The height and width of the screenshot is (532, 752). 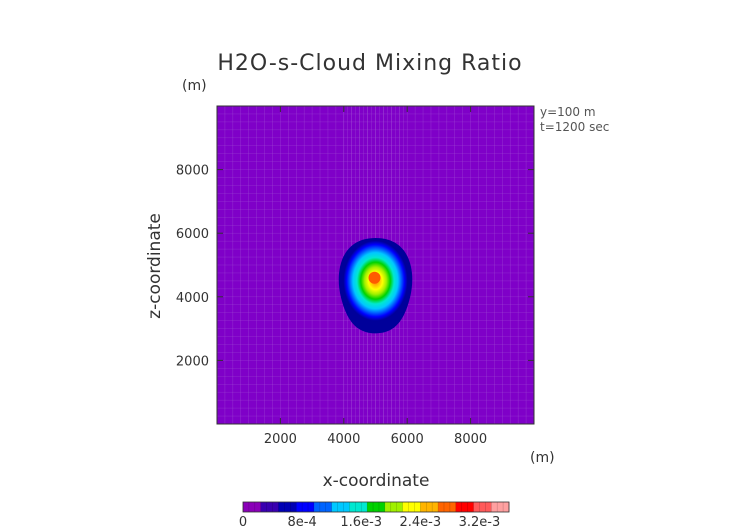 What do you see at coordinates (407, 439) in the screenshot?
I see `x-tick-label: 6000` at bounding box center [407, 439].